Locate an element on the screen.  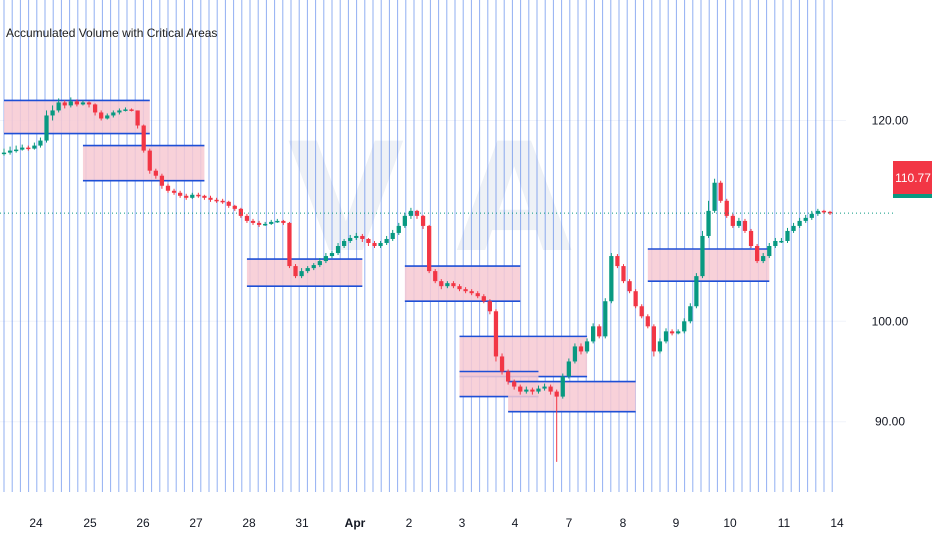
x-axis-tick-label: 9 is located at coordinates (676, 523).